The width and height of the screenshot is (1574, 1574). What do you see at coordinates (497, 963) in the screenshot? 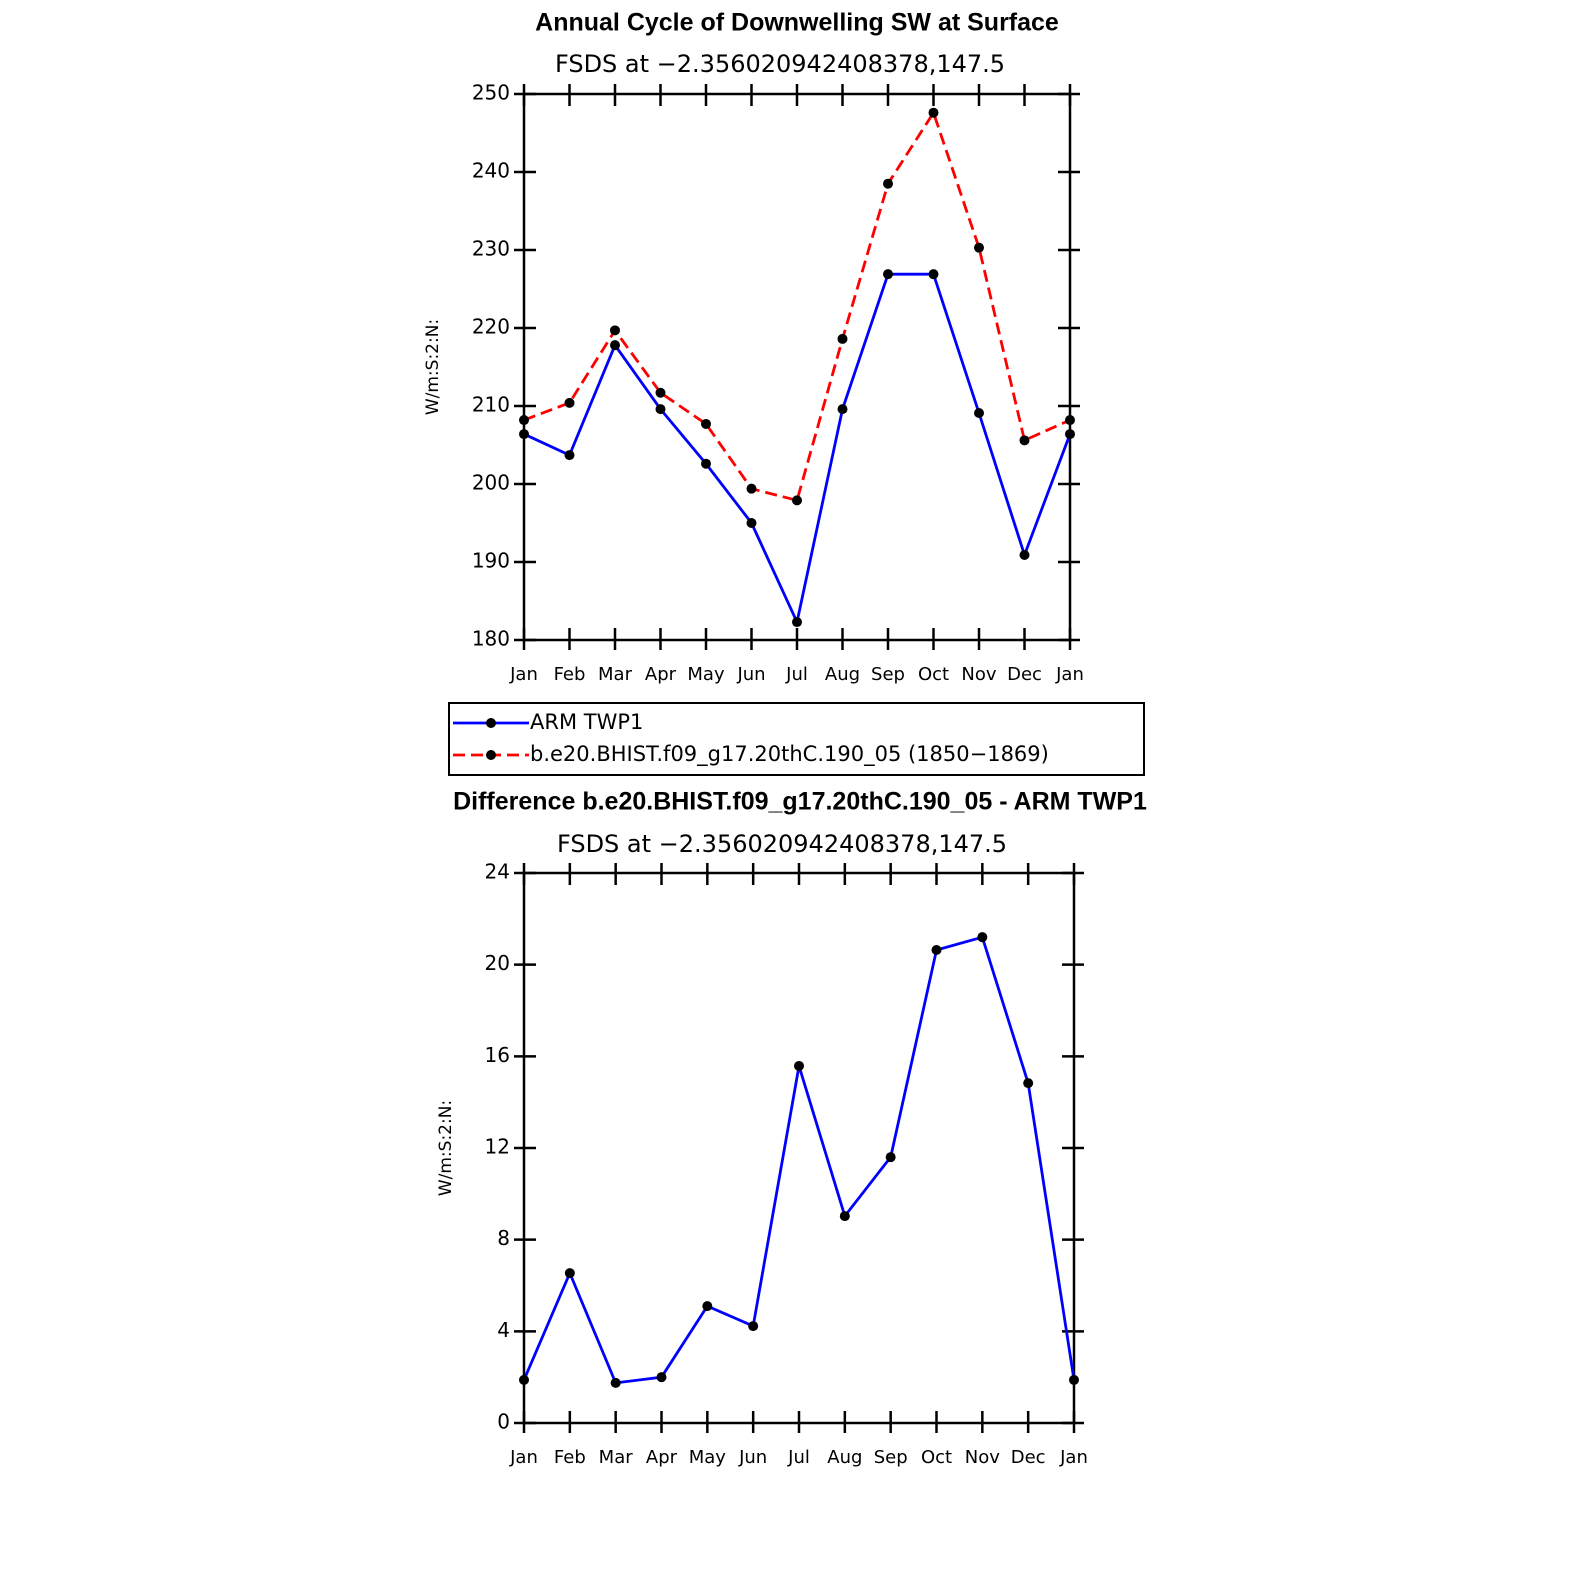
I see `y-tick-label: 20` at bounding box center [497, 963].